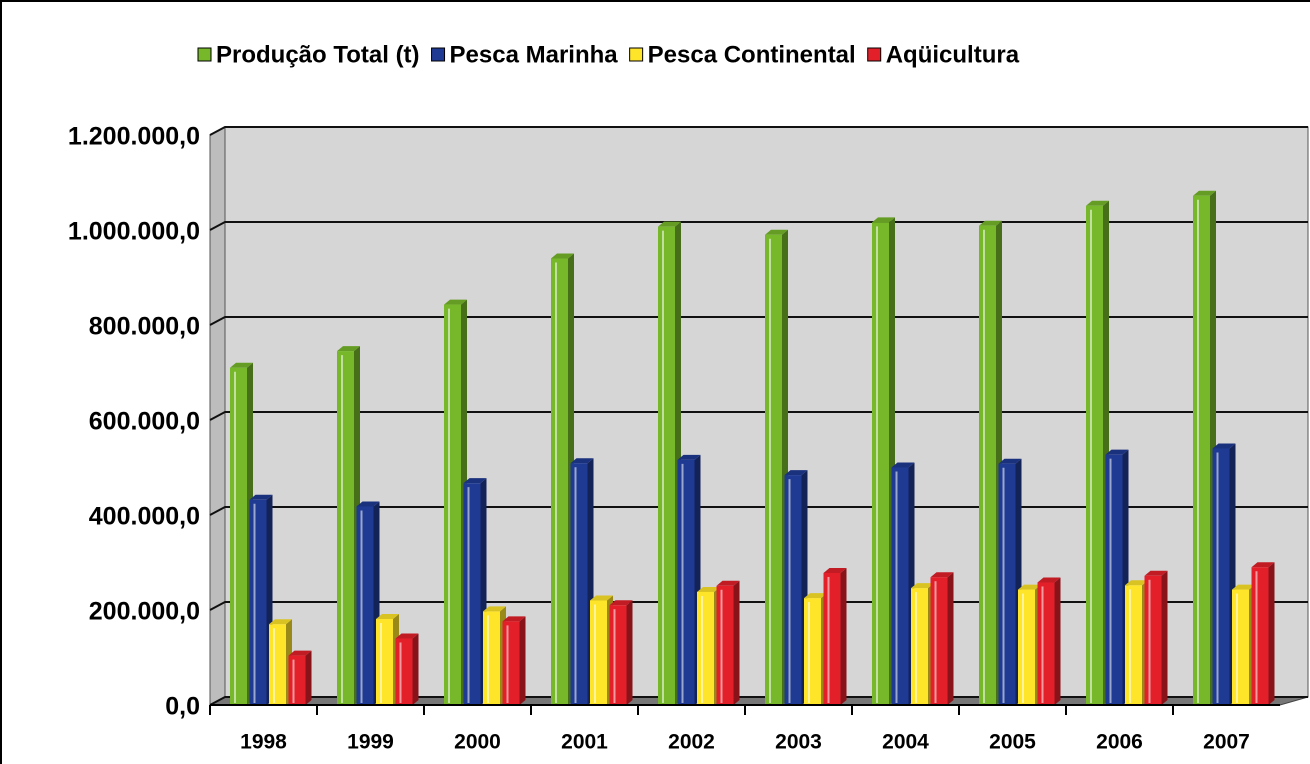  Describe the element at coordinates (534, 54) in the screenshot. I see `legend-label: Pesca Marinha` at that location.